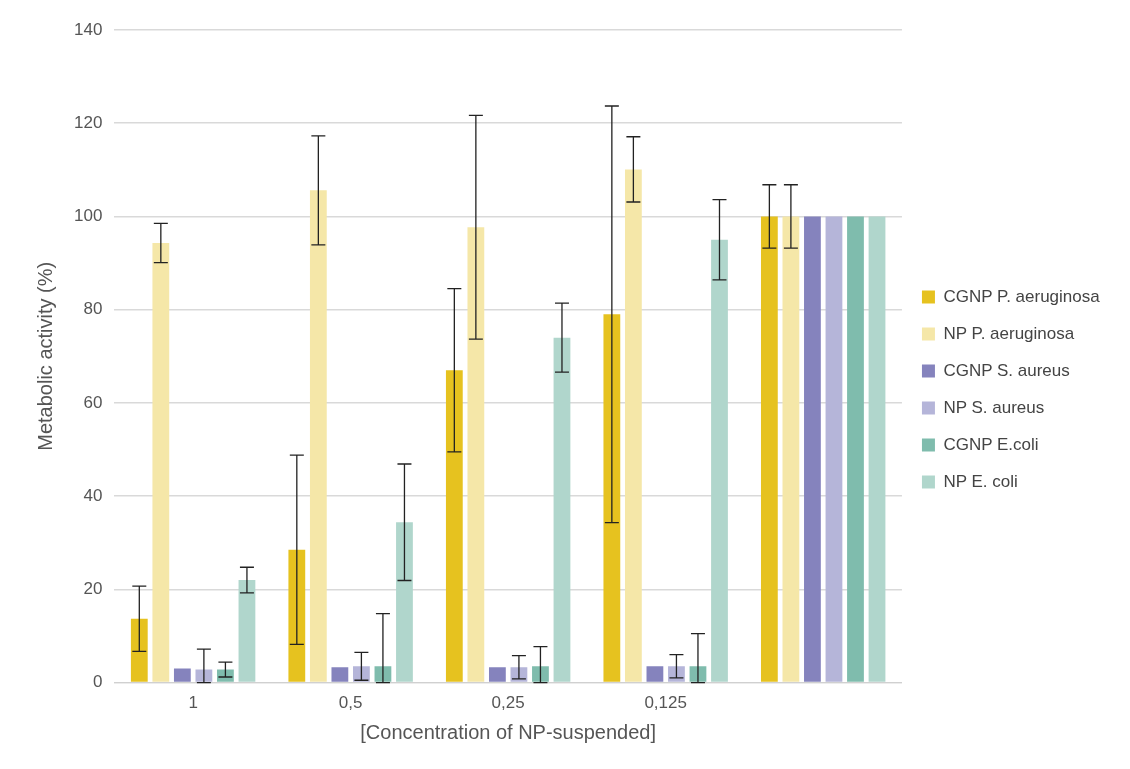  What do you see at coordinates (1009, 333) in the screenshot?
I see `legend-label: NP P. aeruginosa` at bounding box center [1009, 333].